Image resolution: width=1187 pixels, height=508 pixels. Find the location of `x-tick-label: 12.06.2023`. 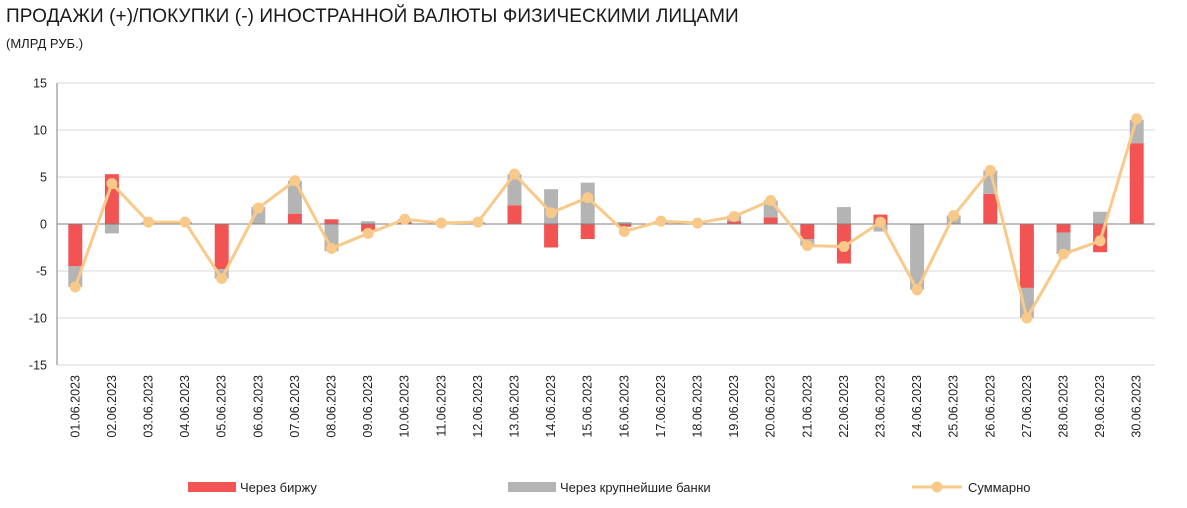

x-tick-label: 12.06.2023 is located at coordinates (478, 406).